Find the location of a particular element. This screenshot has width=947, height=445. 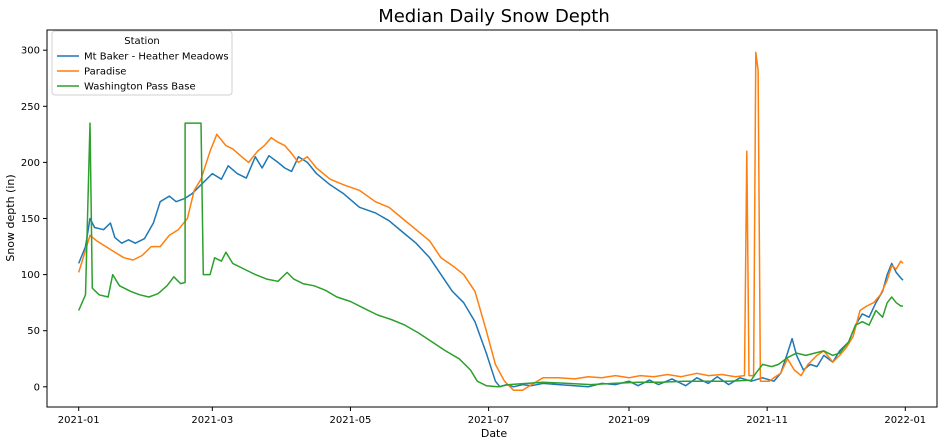

x-tick-label: 2022-01 is located at coordinates (905, 420).